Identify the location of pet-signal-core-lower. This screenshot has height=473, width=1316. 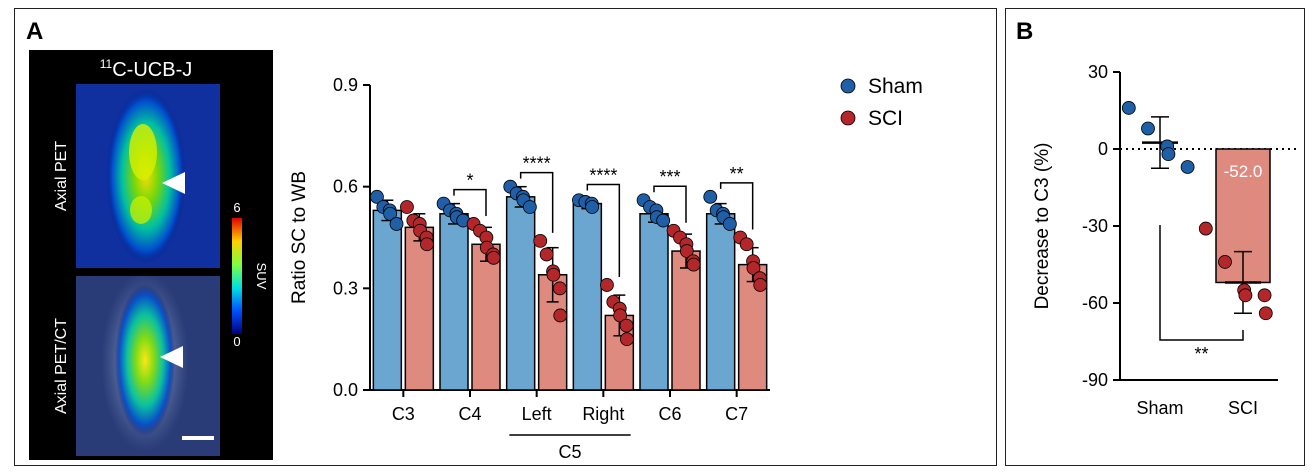
(141, 210).